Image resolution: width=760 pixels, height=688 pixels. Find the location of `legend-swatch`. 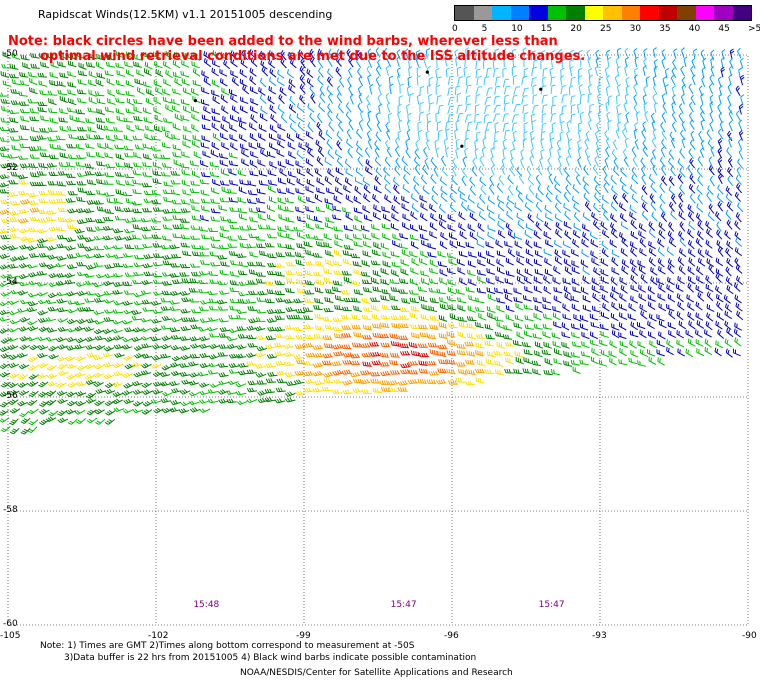

legend-swatch is located at coordinates (519, 13).